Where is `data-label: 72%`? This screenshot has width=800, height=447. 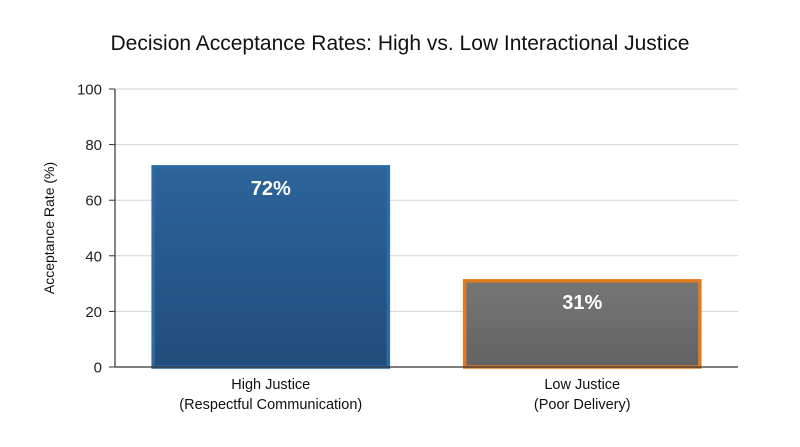
data-label: 72% is located at coordinates (271, 189).